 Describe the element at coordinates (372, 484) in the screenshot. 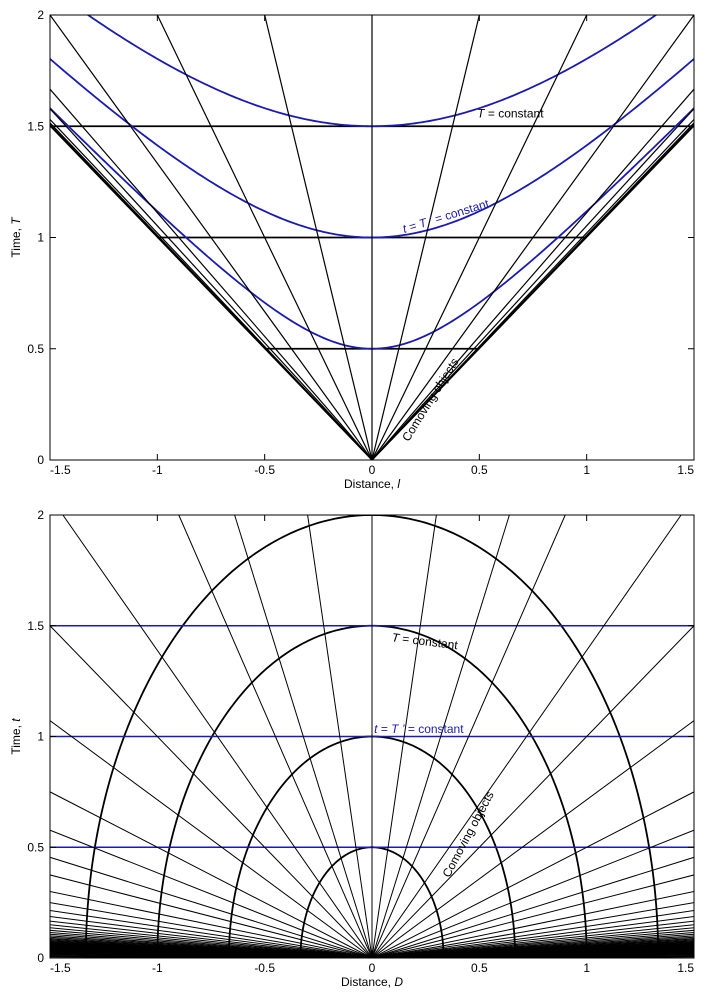

I see `x-axis-label: Distance, l` at that location.